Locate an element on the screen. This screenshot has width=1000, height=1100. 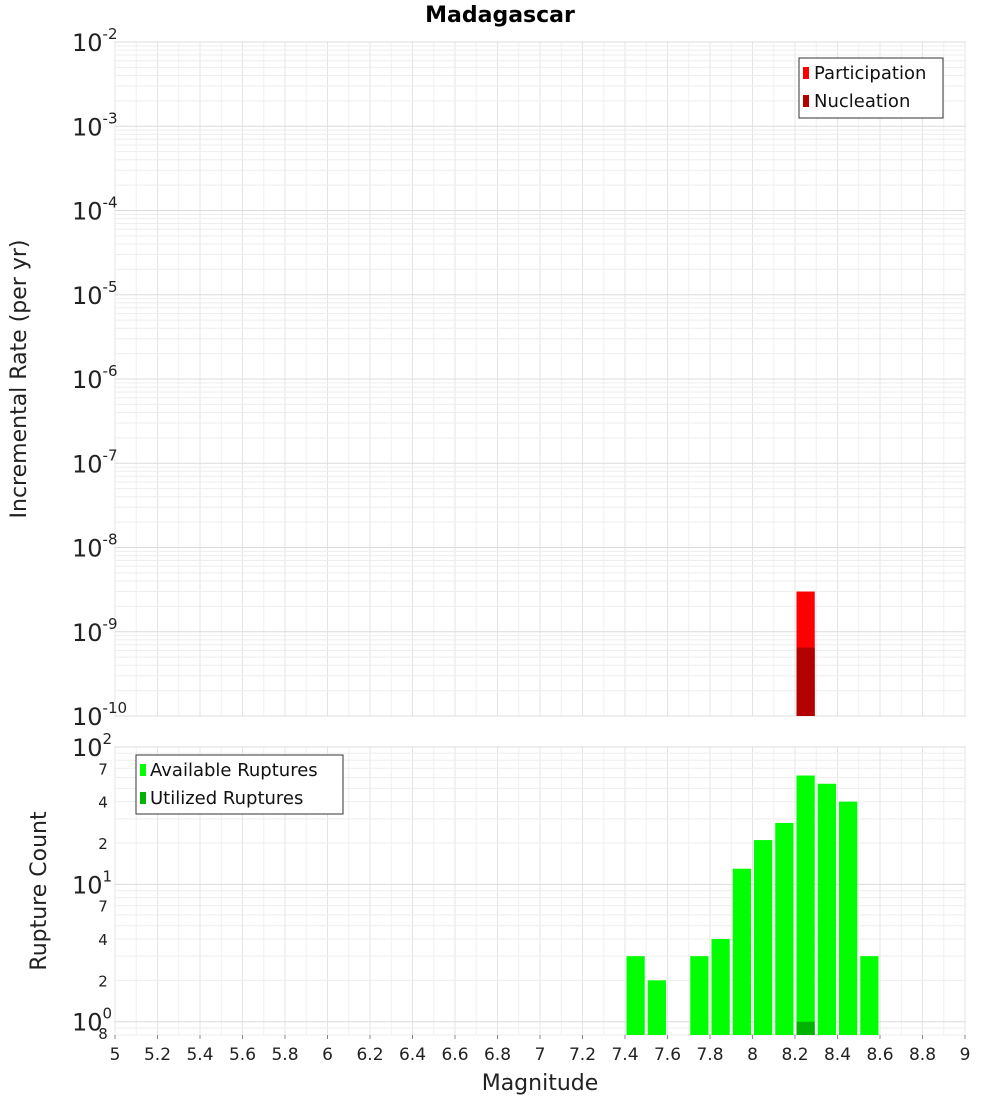
x-tick-label: 7.6 is located at coordinates (667, 1055).